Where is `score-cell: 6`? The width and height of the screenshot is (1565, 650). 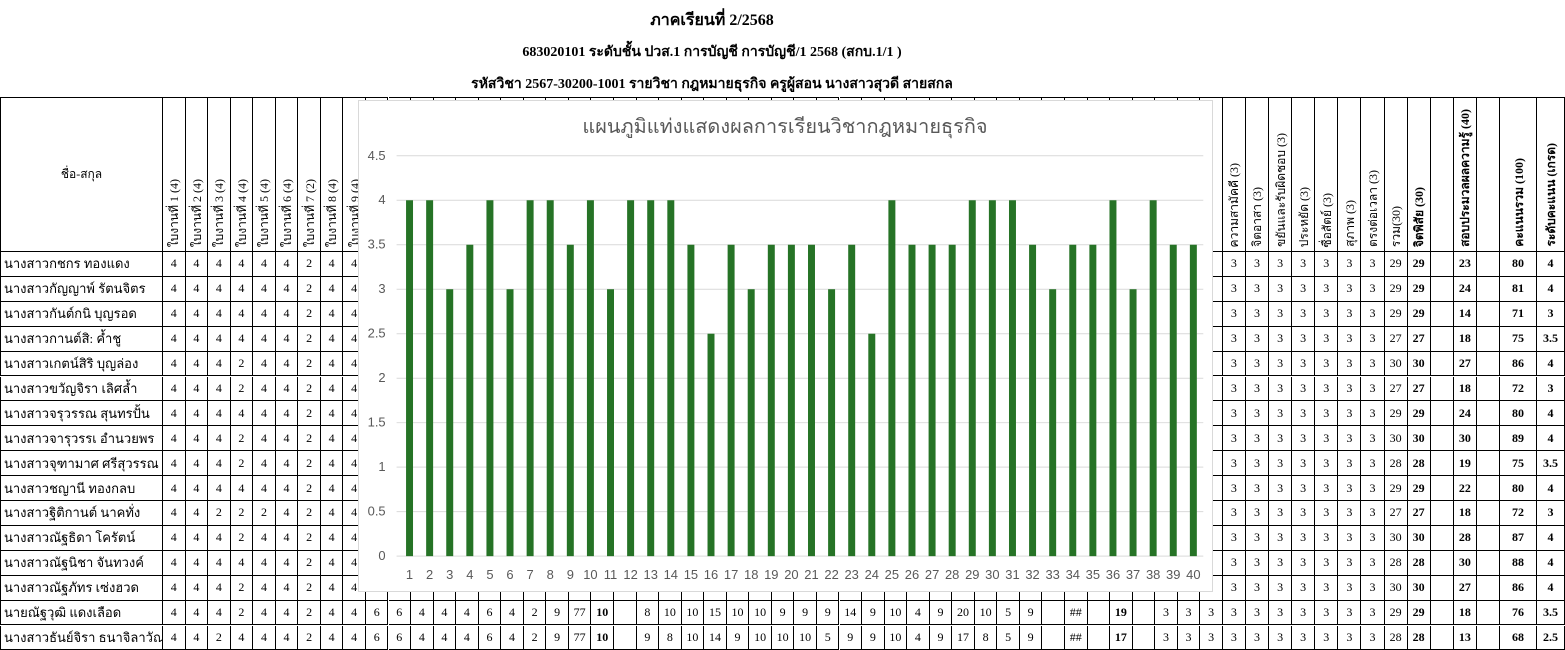 score-cell: 6 is located at coordinates (400, 613).